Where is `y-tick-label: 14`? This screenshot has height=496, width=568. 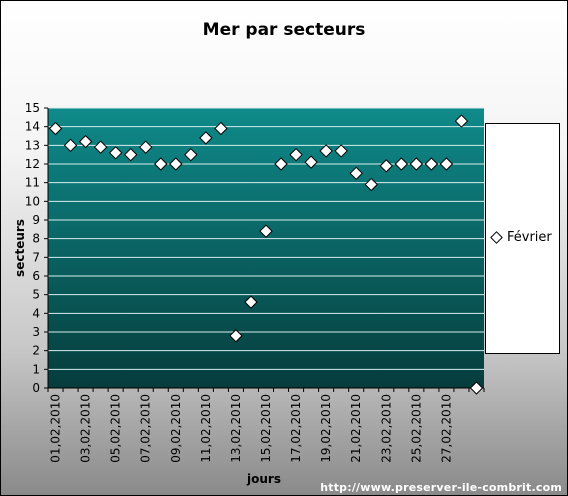 y-tick-label: 14 is located at coordinates (32, 127).